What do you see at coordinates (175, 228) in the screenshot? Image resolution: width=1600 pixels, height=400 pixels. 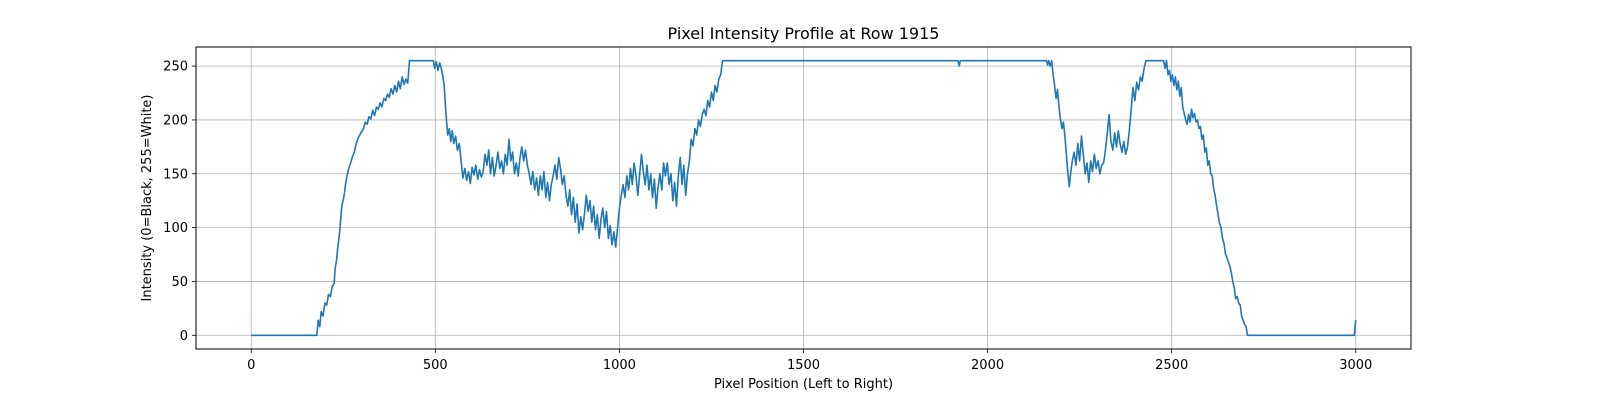 I see `y-tick-label: 100` at bounding box center [175, 228].